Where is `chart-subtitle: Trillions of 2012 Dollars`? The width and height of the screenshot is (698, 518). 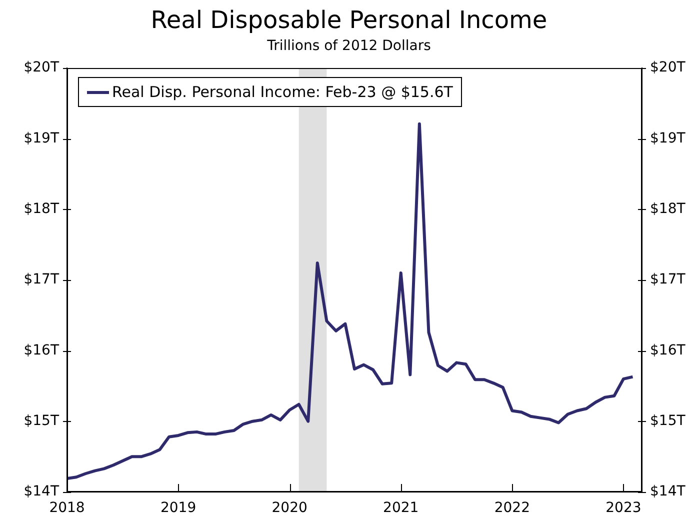 chart-subtitle: Trillions of 2012 Dollars is located at coordinates (349, 46).